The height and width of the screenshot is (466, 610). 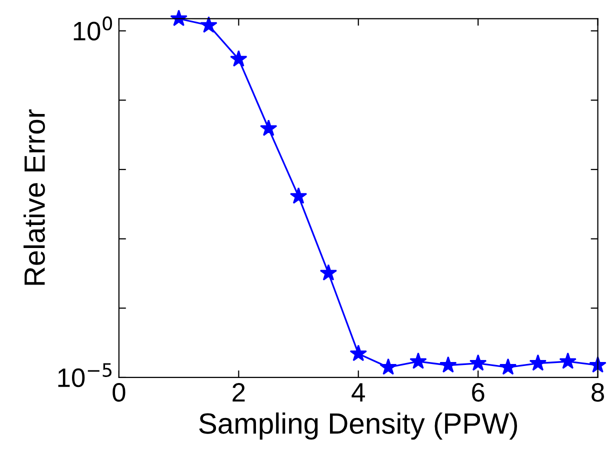 What do you see at coordinates (85, 375) in the screenshot?
I see `y-tick-label: 10$^{−5}$` at bounding box center [85, 375].